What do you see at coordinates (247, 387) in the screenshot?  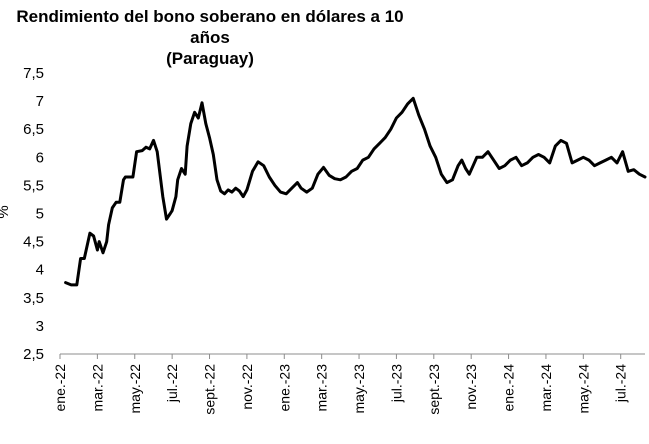 I see `x-tick-label: nov.-22` at bounding box center [247, 387].